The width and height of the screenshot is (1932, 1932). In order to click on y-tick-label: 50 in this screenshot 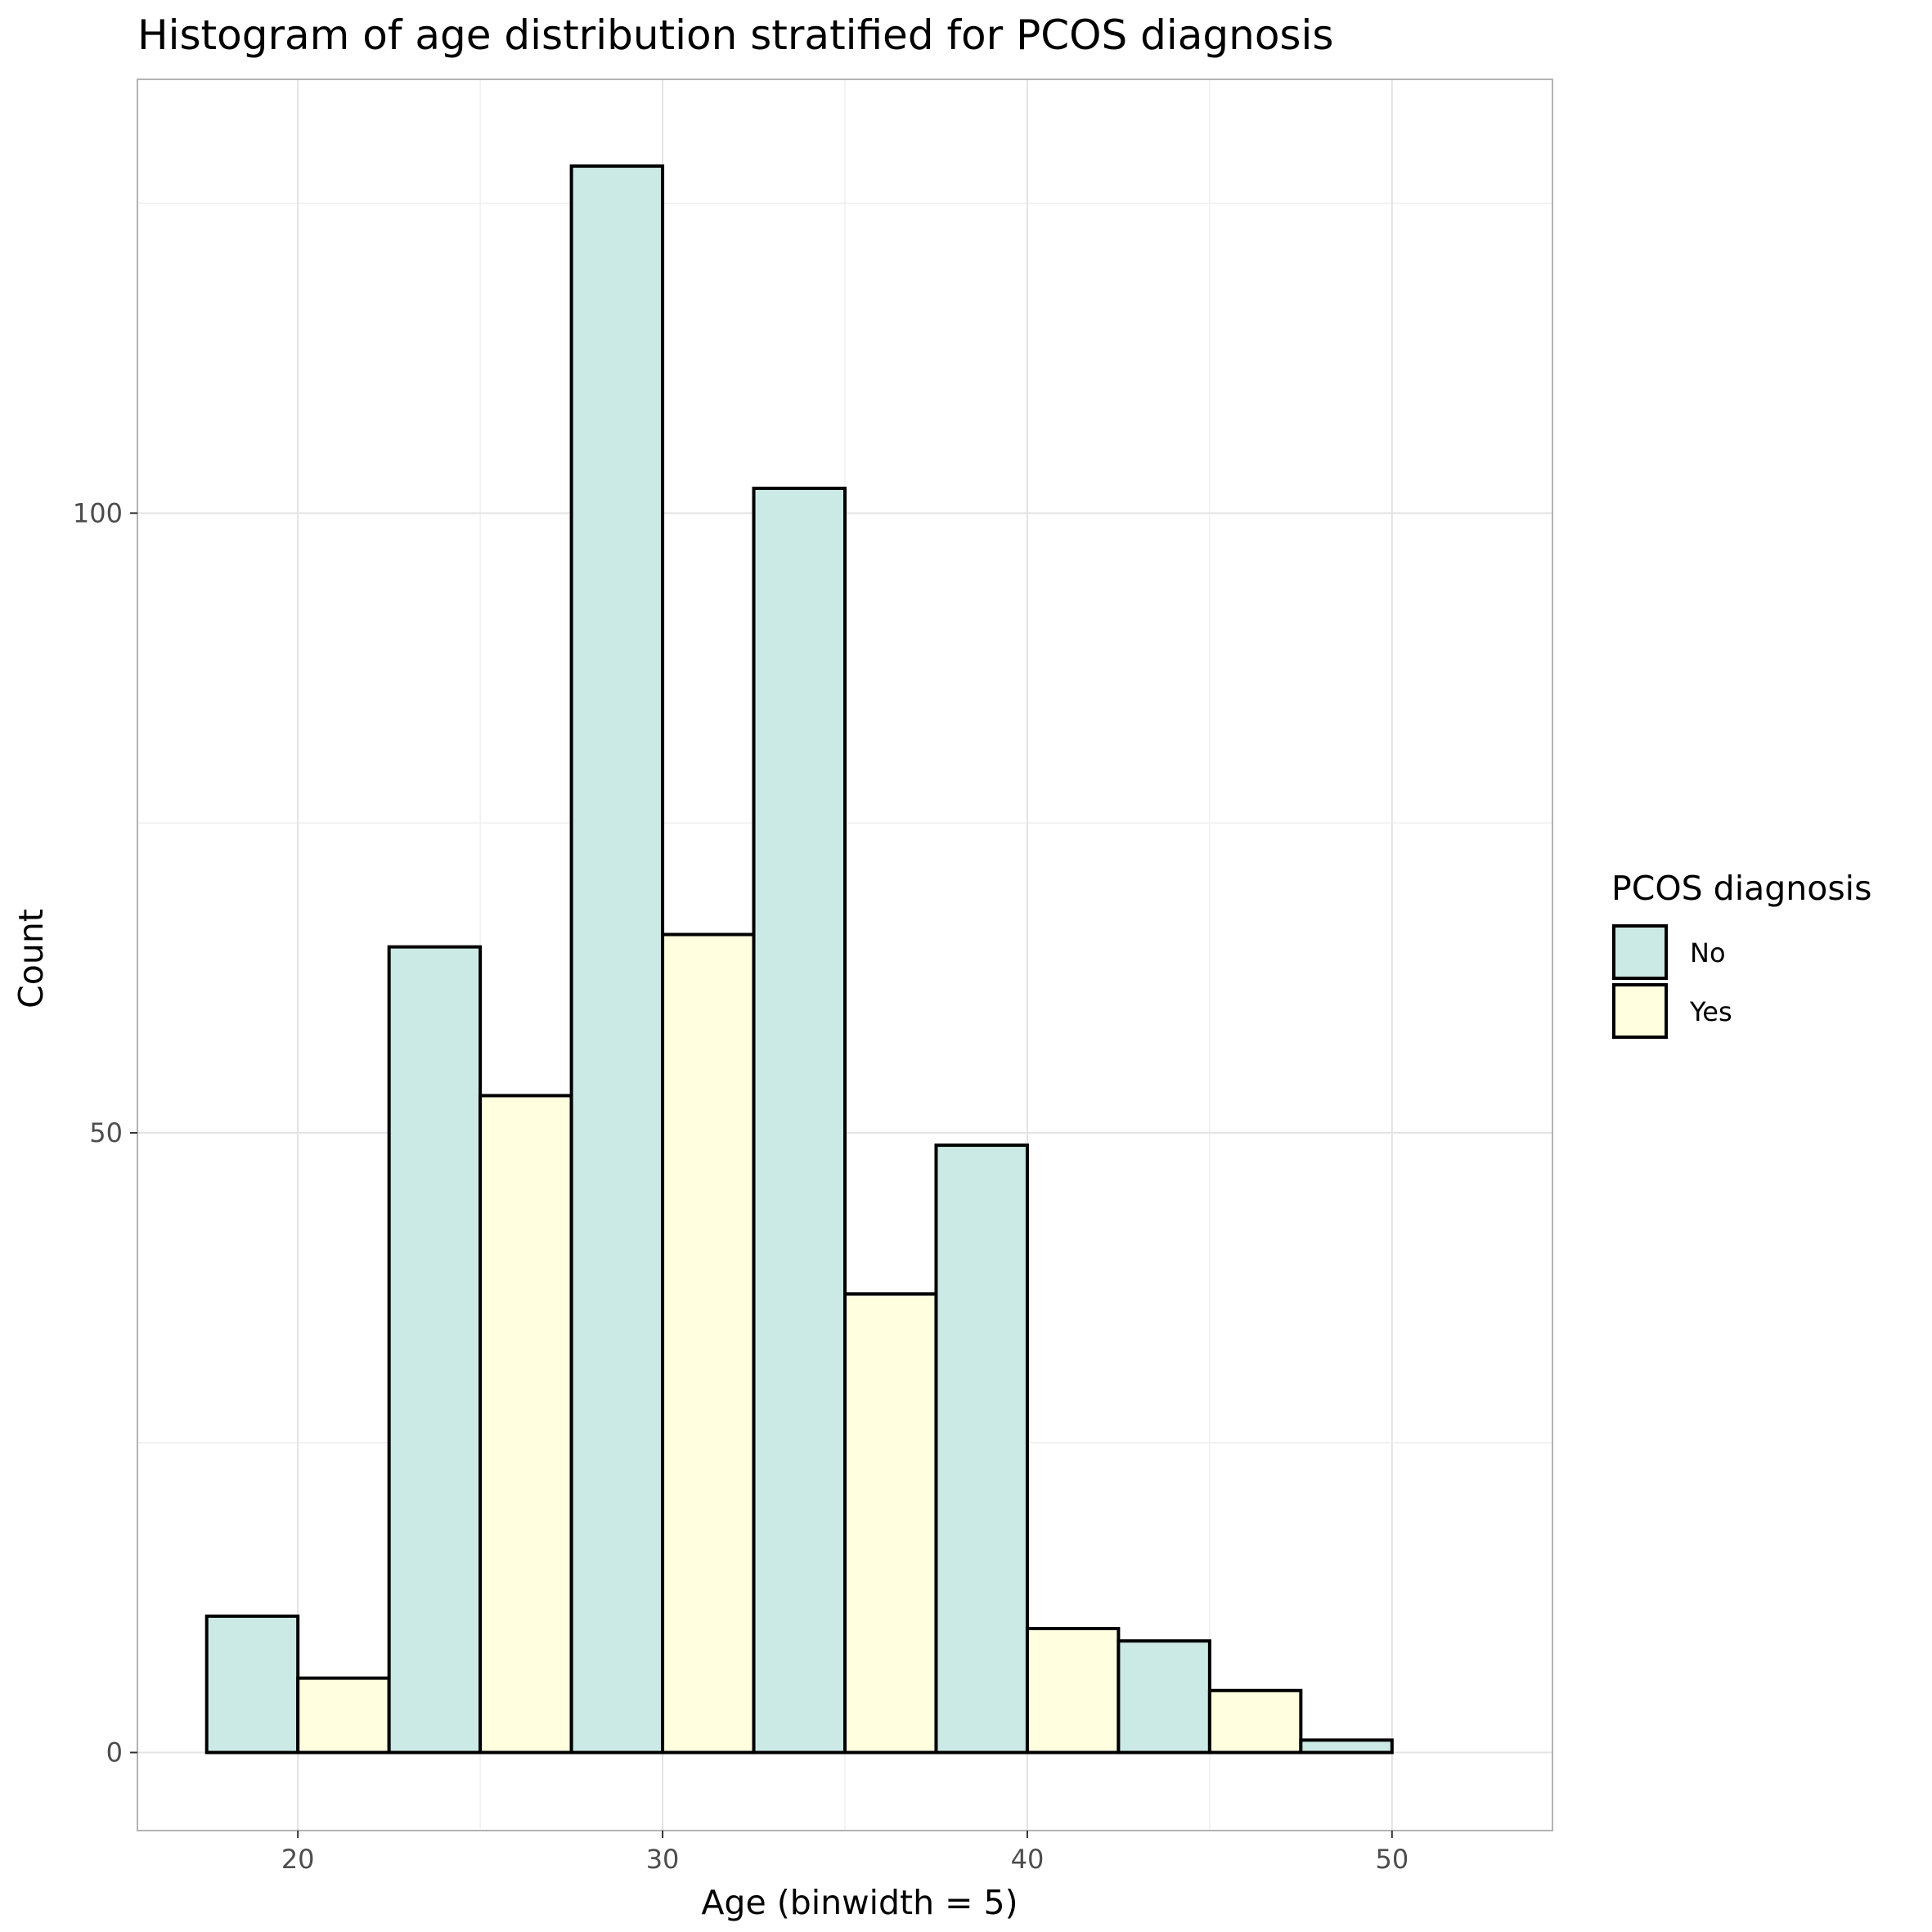, I will do `click(106, 1133)`.